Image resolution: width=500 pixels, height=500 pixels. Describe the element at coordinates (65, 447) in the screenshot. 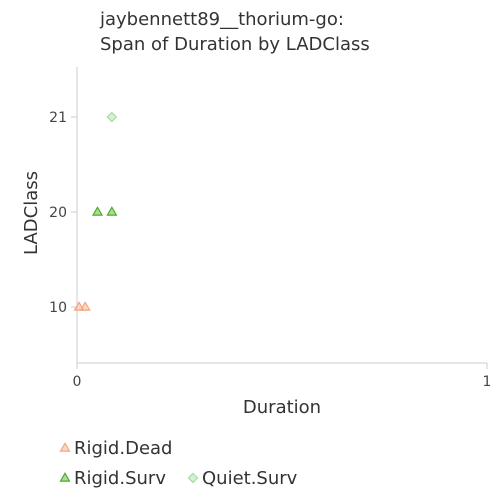

I see `legend-marker-rigid-dead` at that location.